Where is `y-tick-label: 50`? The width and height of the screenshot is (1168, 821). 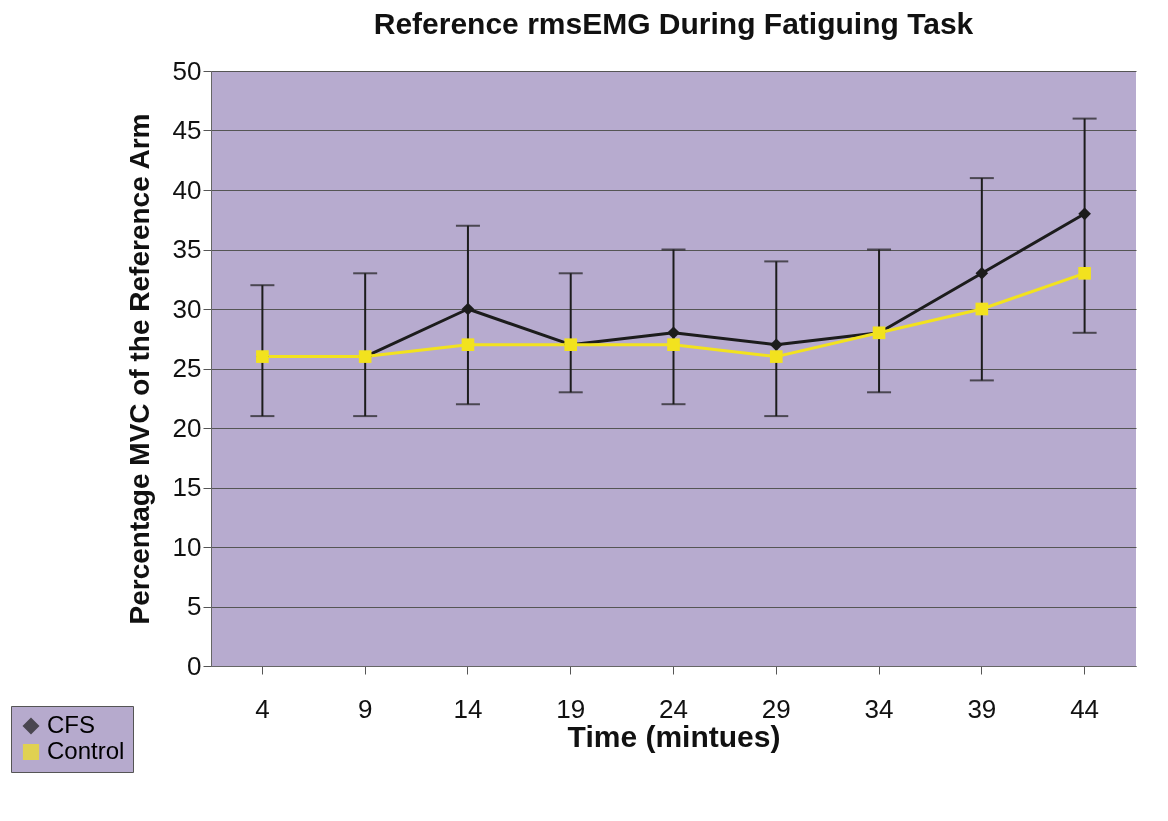
y-tick-label: 50 is located at coordinates (187, 70).